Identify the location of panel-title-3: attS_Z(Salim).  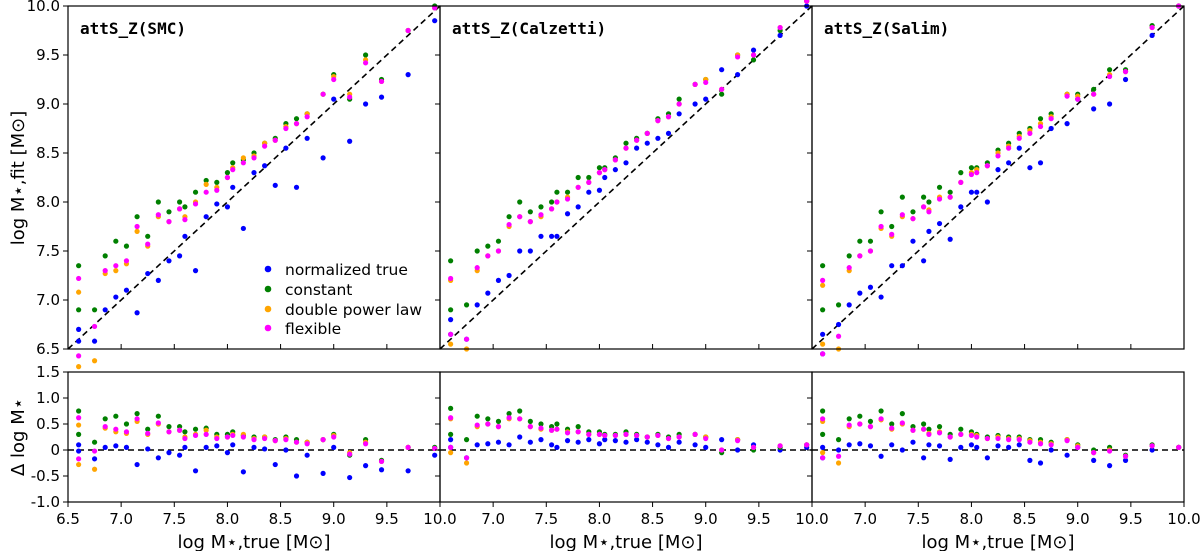
(886, 28).